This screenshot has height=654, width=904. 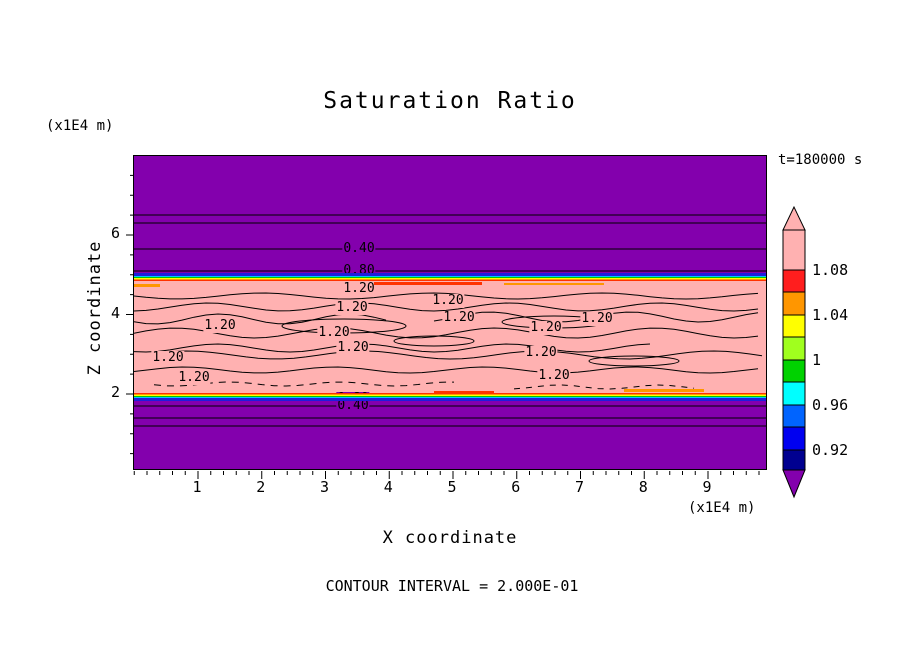 I want to click on colorbar-label: 0.92, so click(x=830, y=450).